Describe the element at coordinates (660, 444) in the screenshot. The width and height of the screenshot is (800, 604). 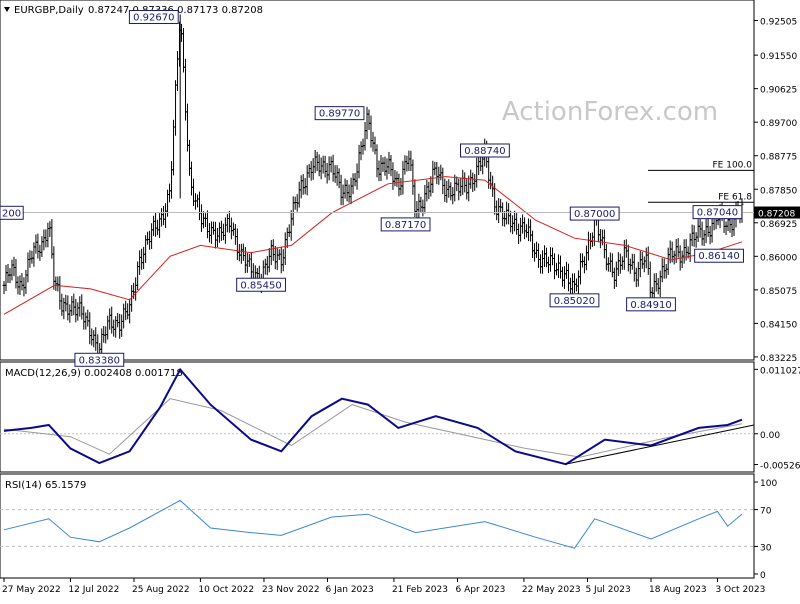
I see `macd-trendline` at that location.